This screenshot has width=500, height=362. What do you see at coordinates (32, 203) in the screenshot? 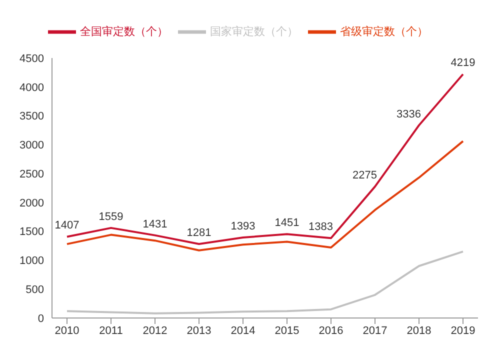
I see `y-tick-label: 2000` at bounding box center [32, 203].